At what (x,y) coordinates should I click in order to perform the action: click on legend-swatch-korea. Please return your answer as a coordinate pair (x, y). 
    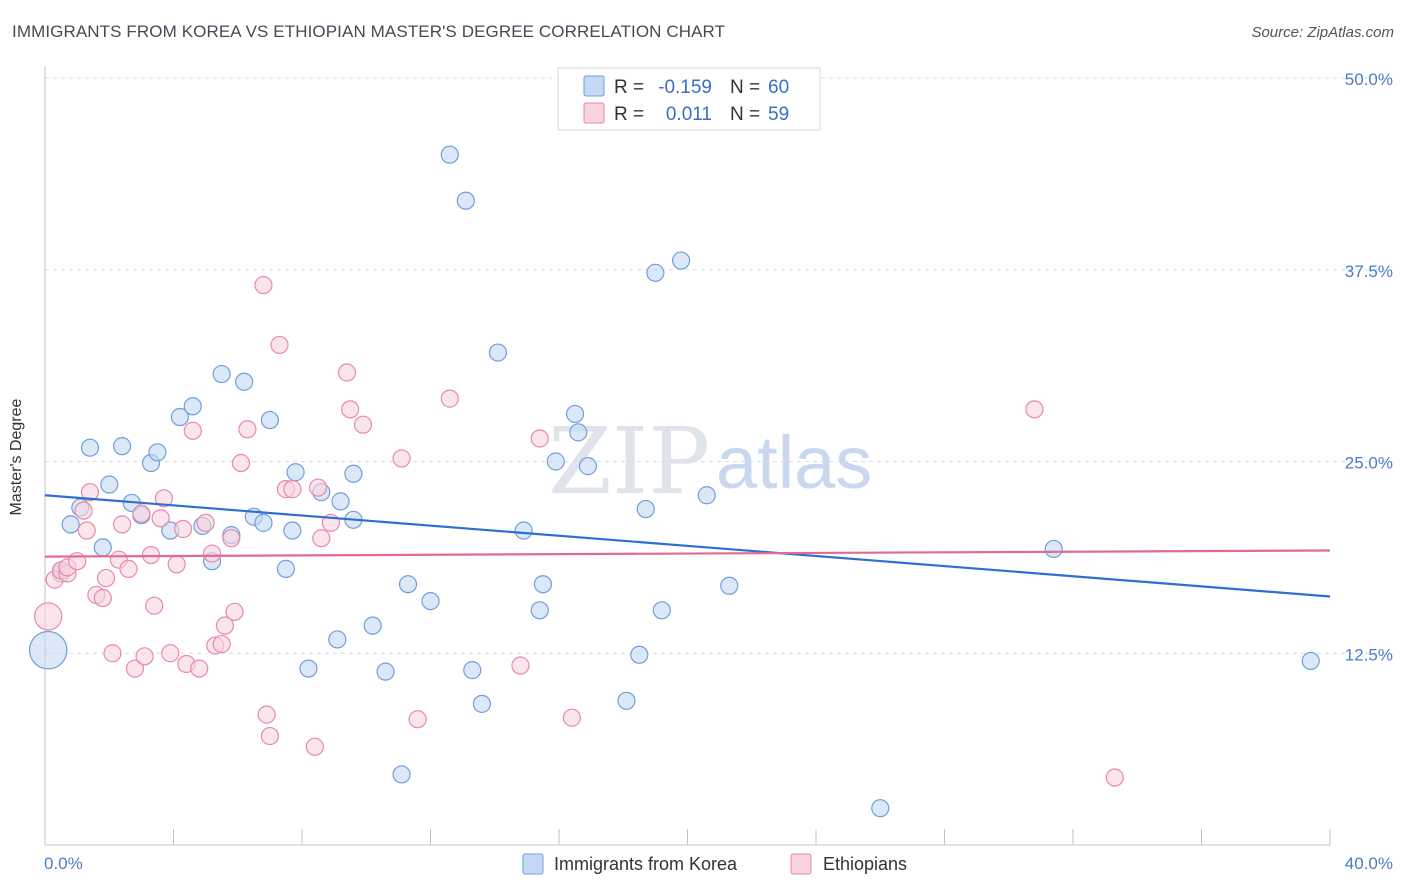
    Looking at the image, I should click on (594, 86).